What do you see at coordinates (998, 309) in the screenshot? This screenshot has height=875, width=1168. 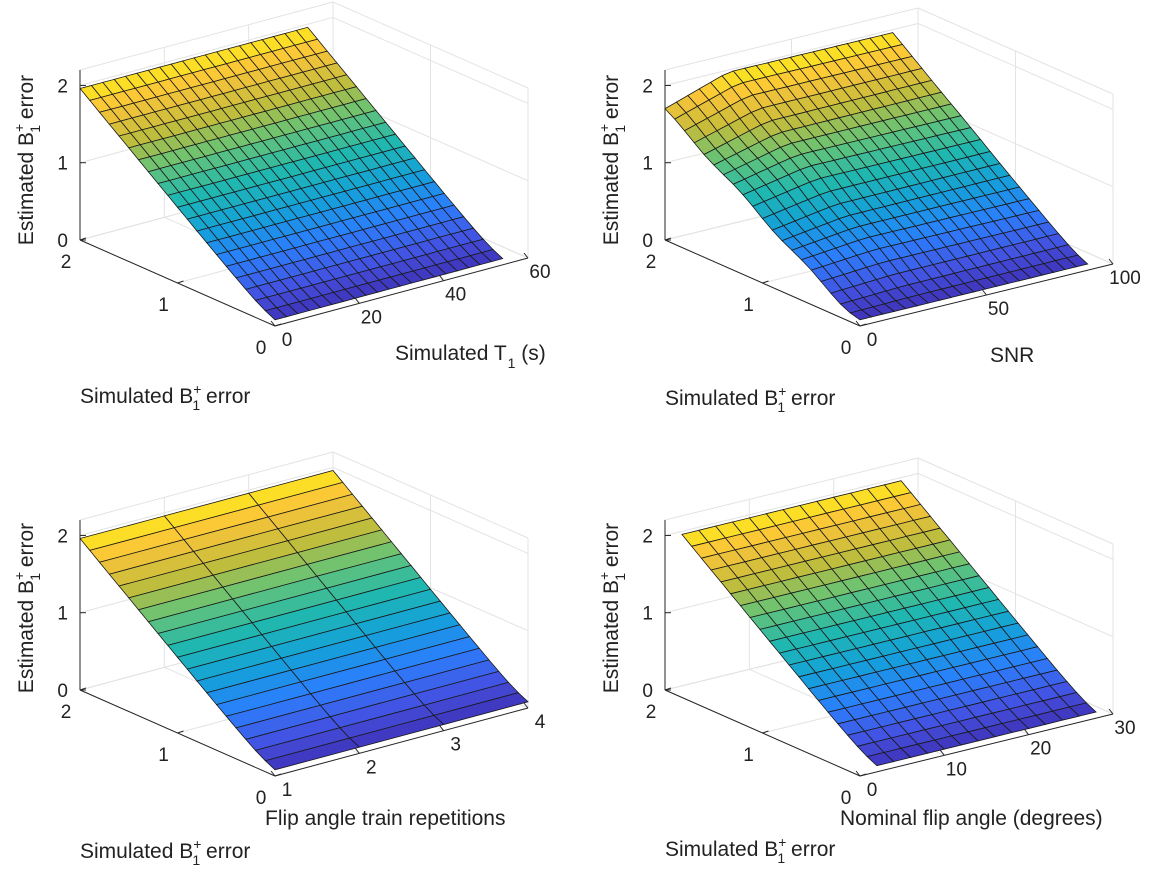 I see `x-tick-label: 50` at bounding box center [998, 309].